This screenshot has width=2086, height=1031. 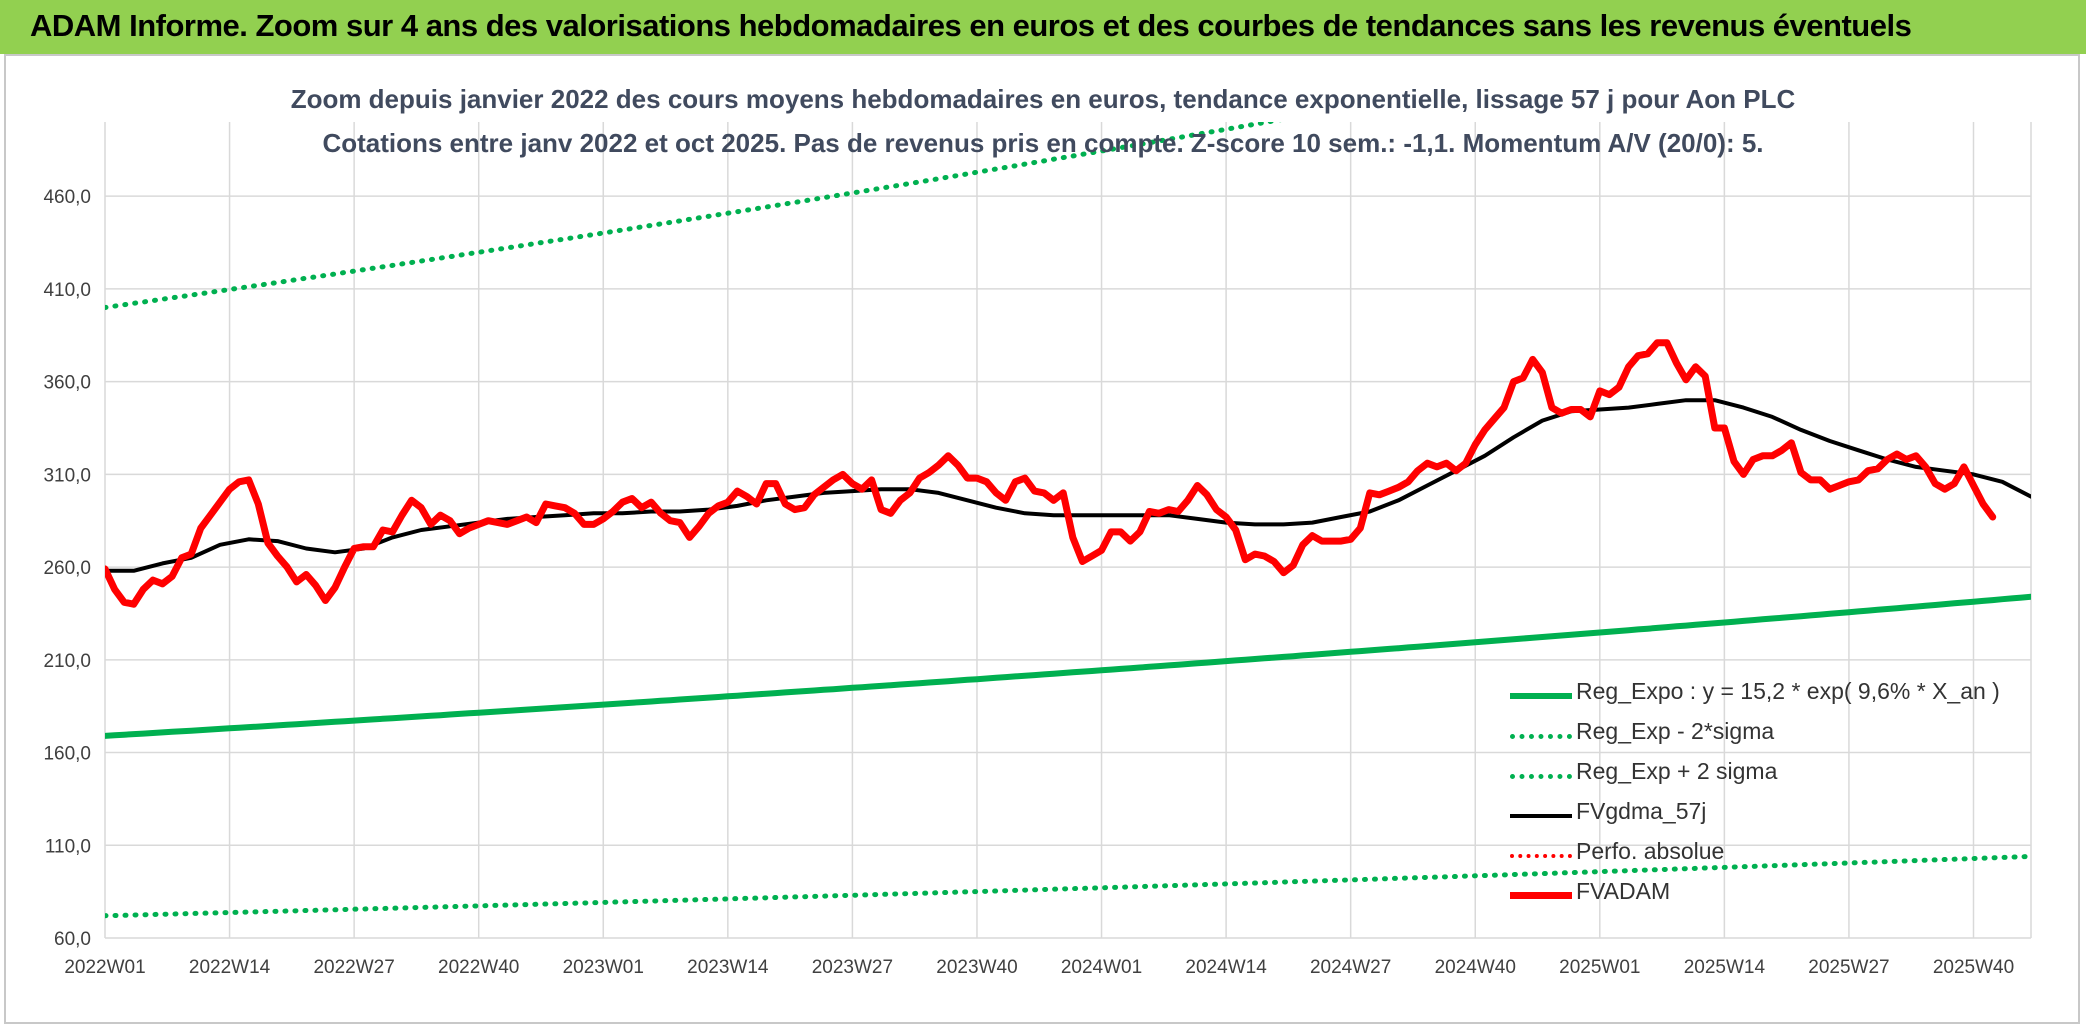 I want to click on y-tick-label: 160,0, so click(x=67, y=754).